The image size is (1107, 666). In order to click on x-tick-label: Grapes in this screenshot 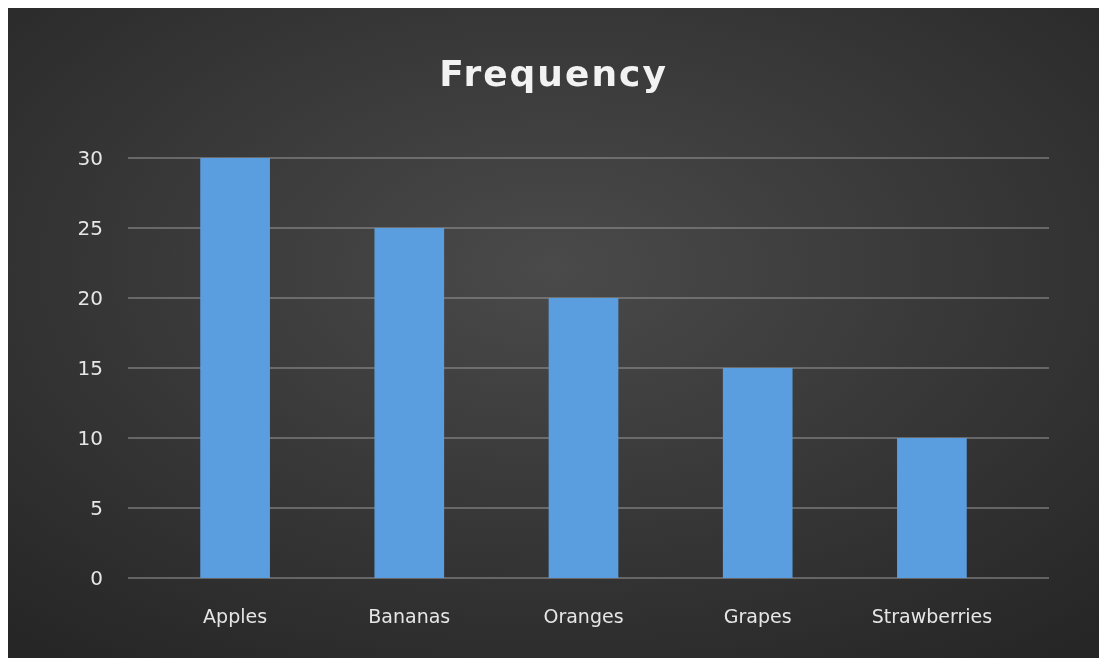, I will do `click(757, 616)`.